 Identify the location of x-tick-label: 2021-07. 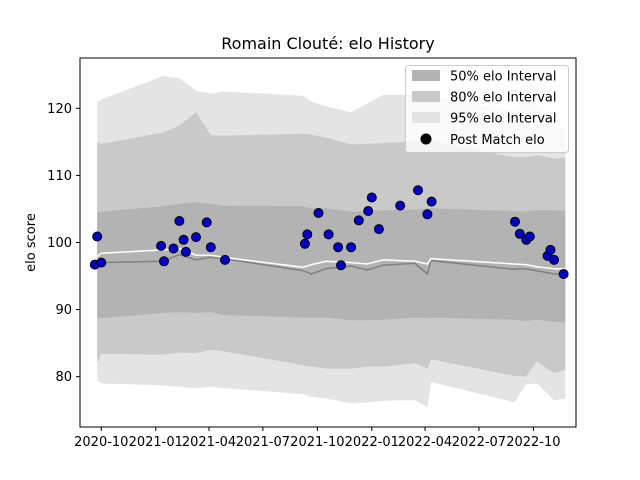
(263, 442).